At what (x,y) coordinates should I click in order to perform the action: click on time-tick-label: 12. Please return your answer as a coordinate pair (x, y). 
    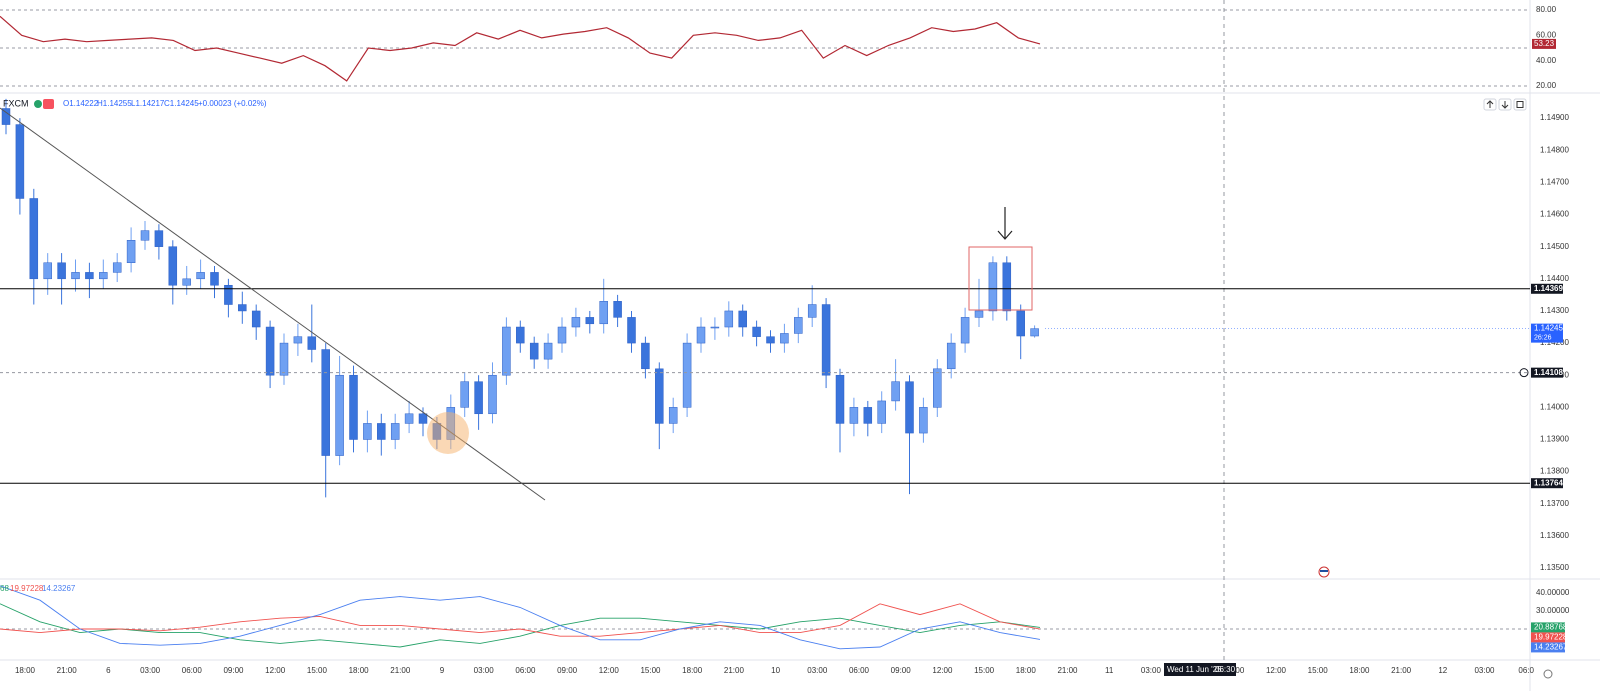
    Looking at the image, I should click on (1442, 670).